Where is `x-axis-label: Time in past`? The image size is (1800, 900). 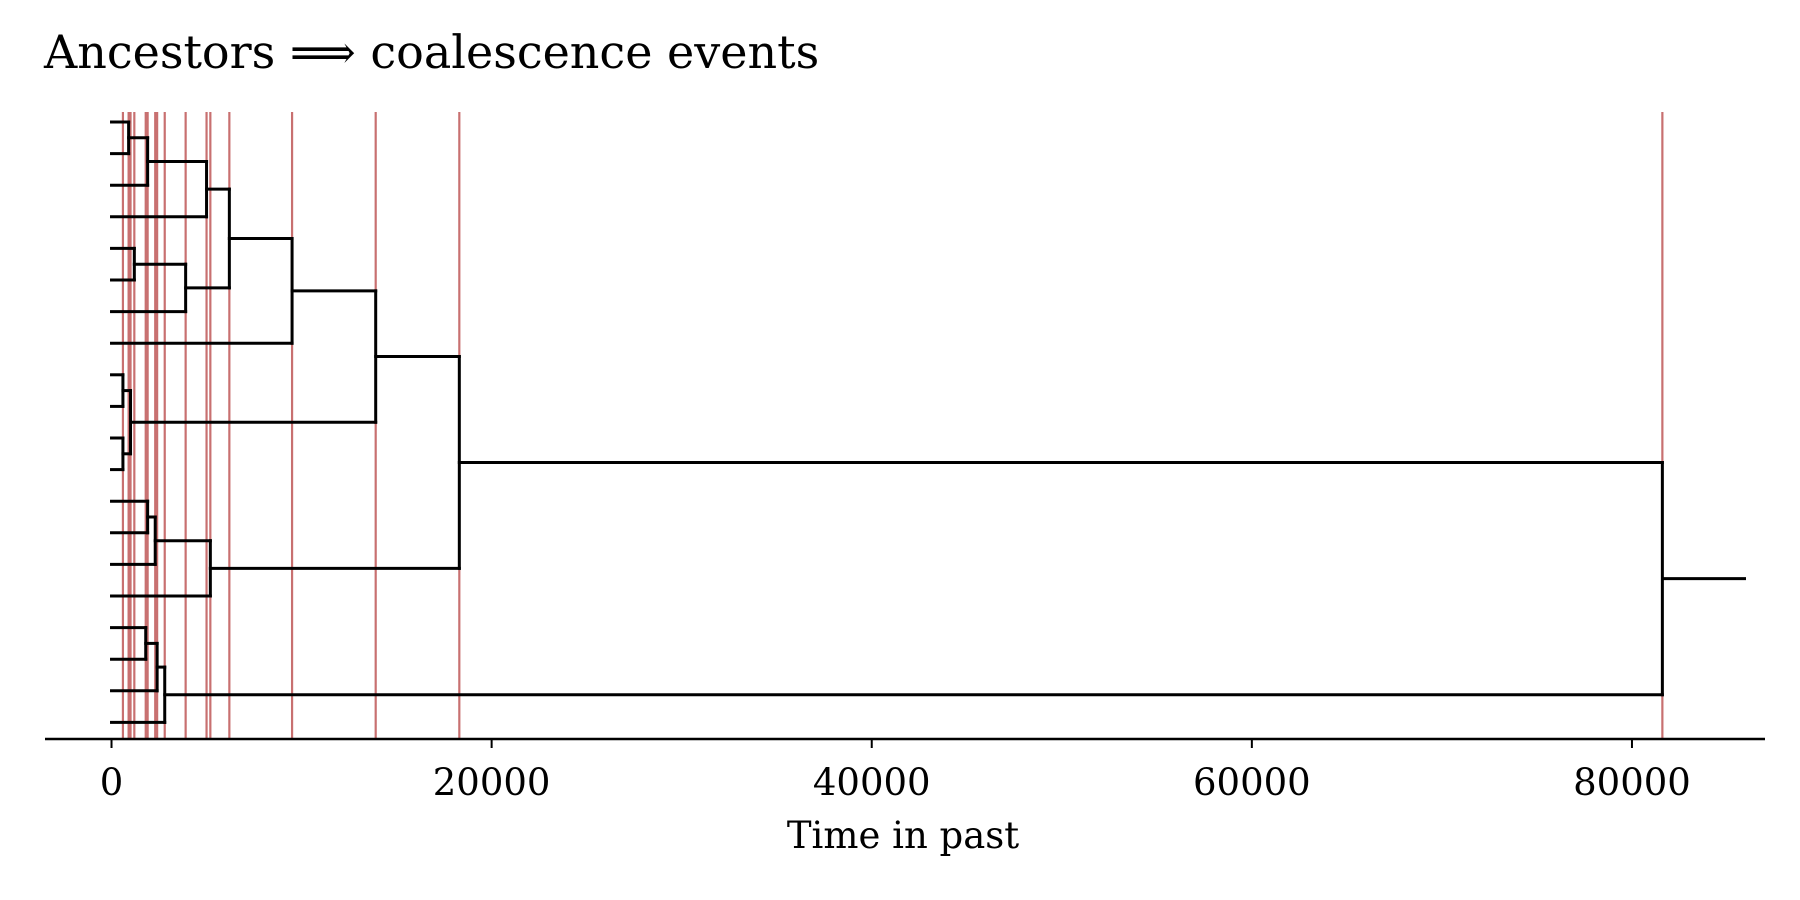 x-axis-label: Time in past is located at coordinates (903, 835).